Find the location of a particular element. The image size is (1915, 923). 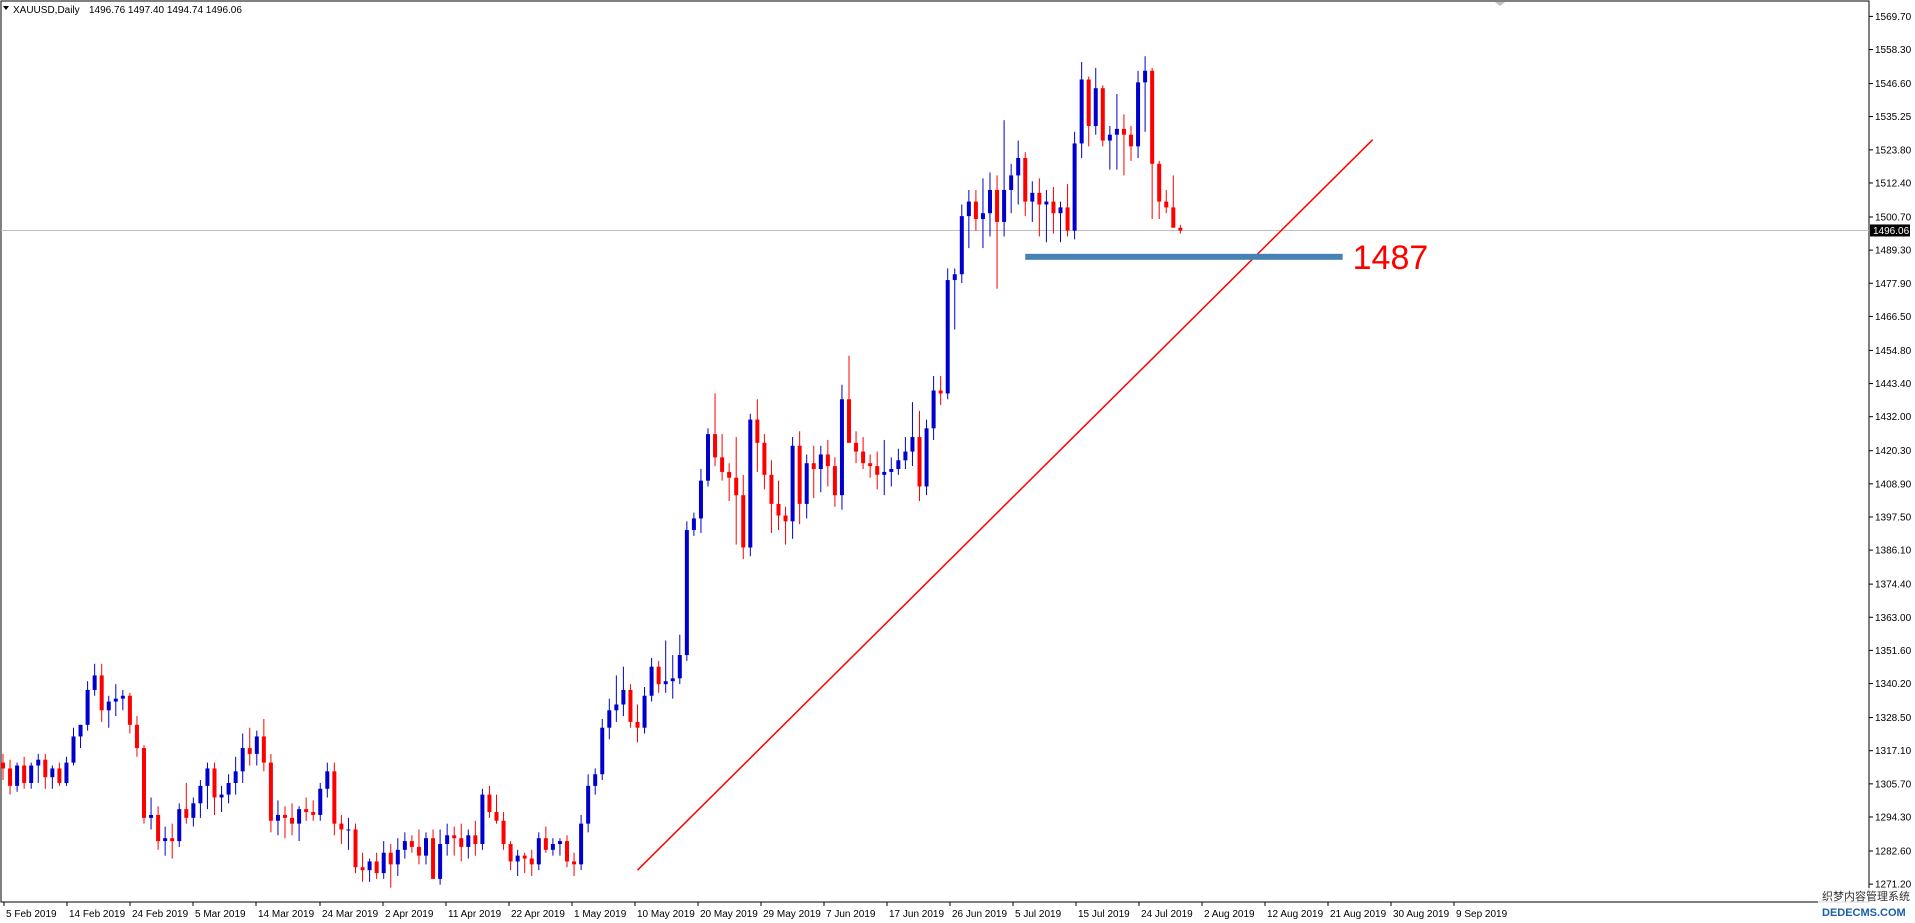

y-tick-label: 1351.60 is located at coordinates (1893, 651).